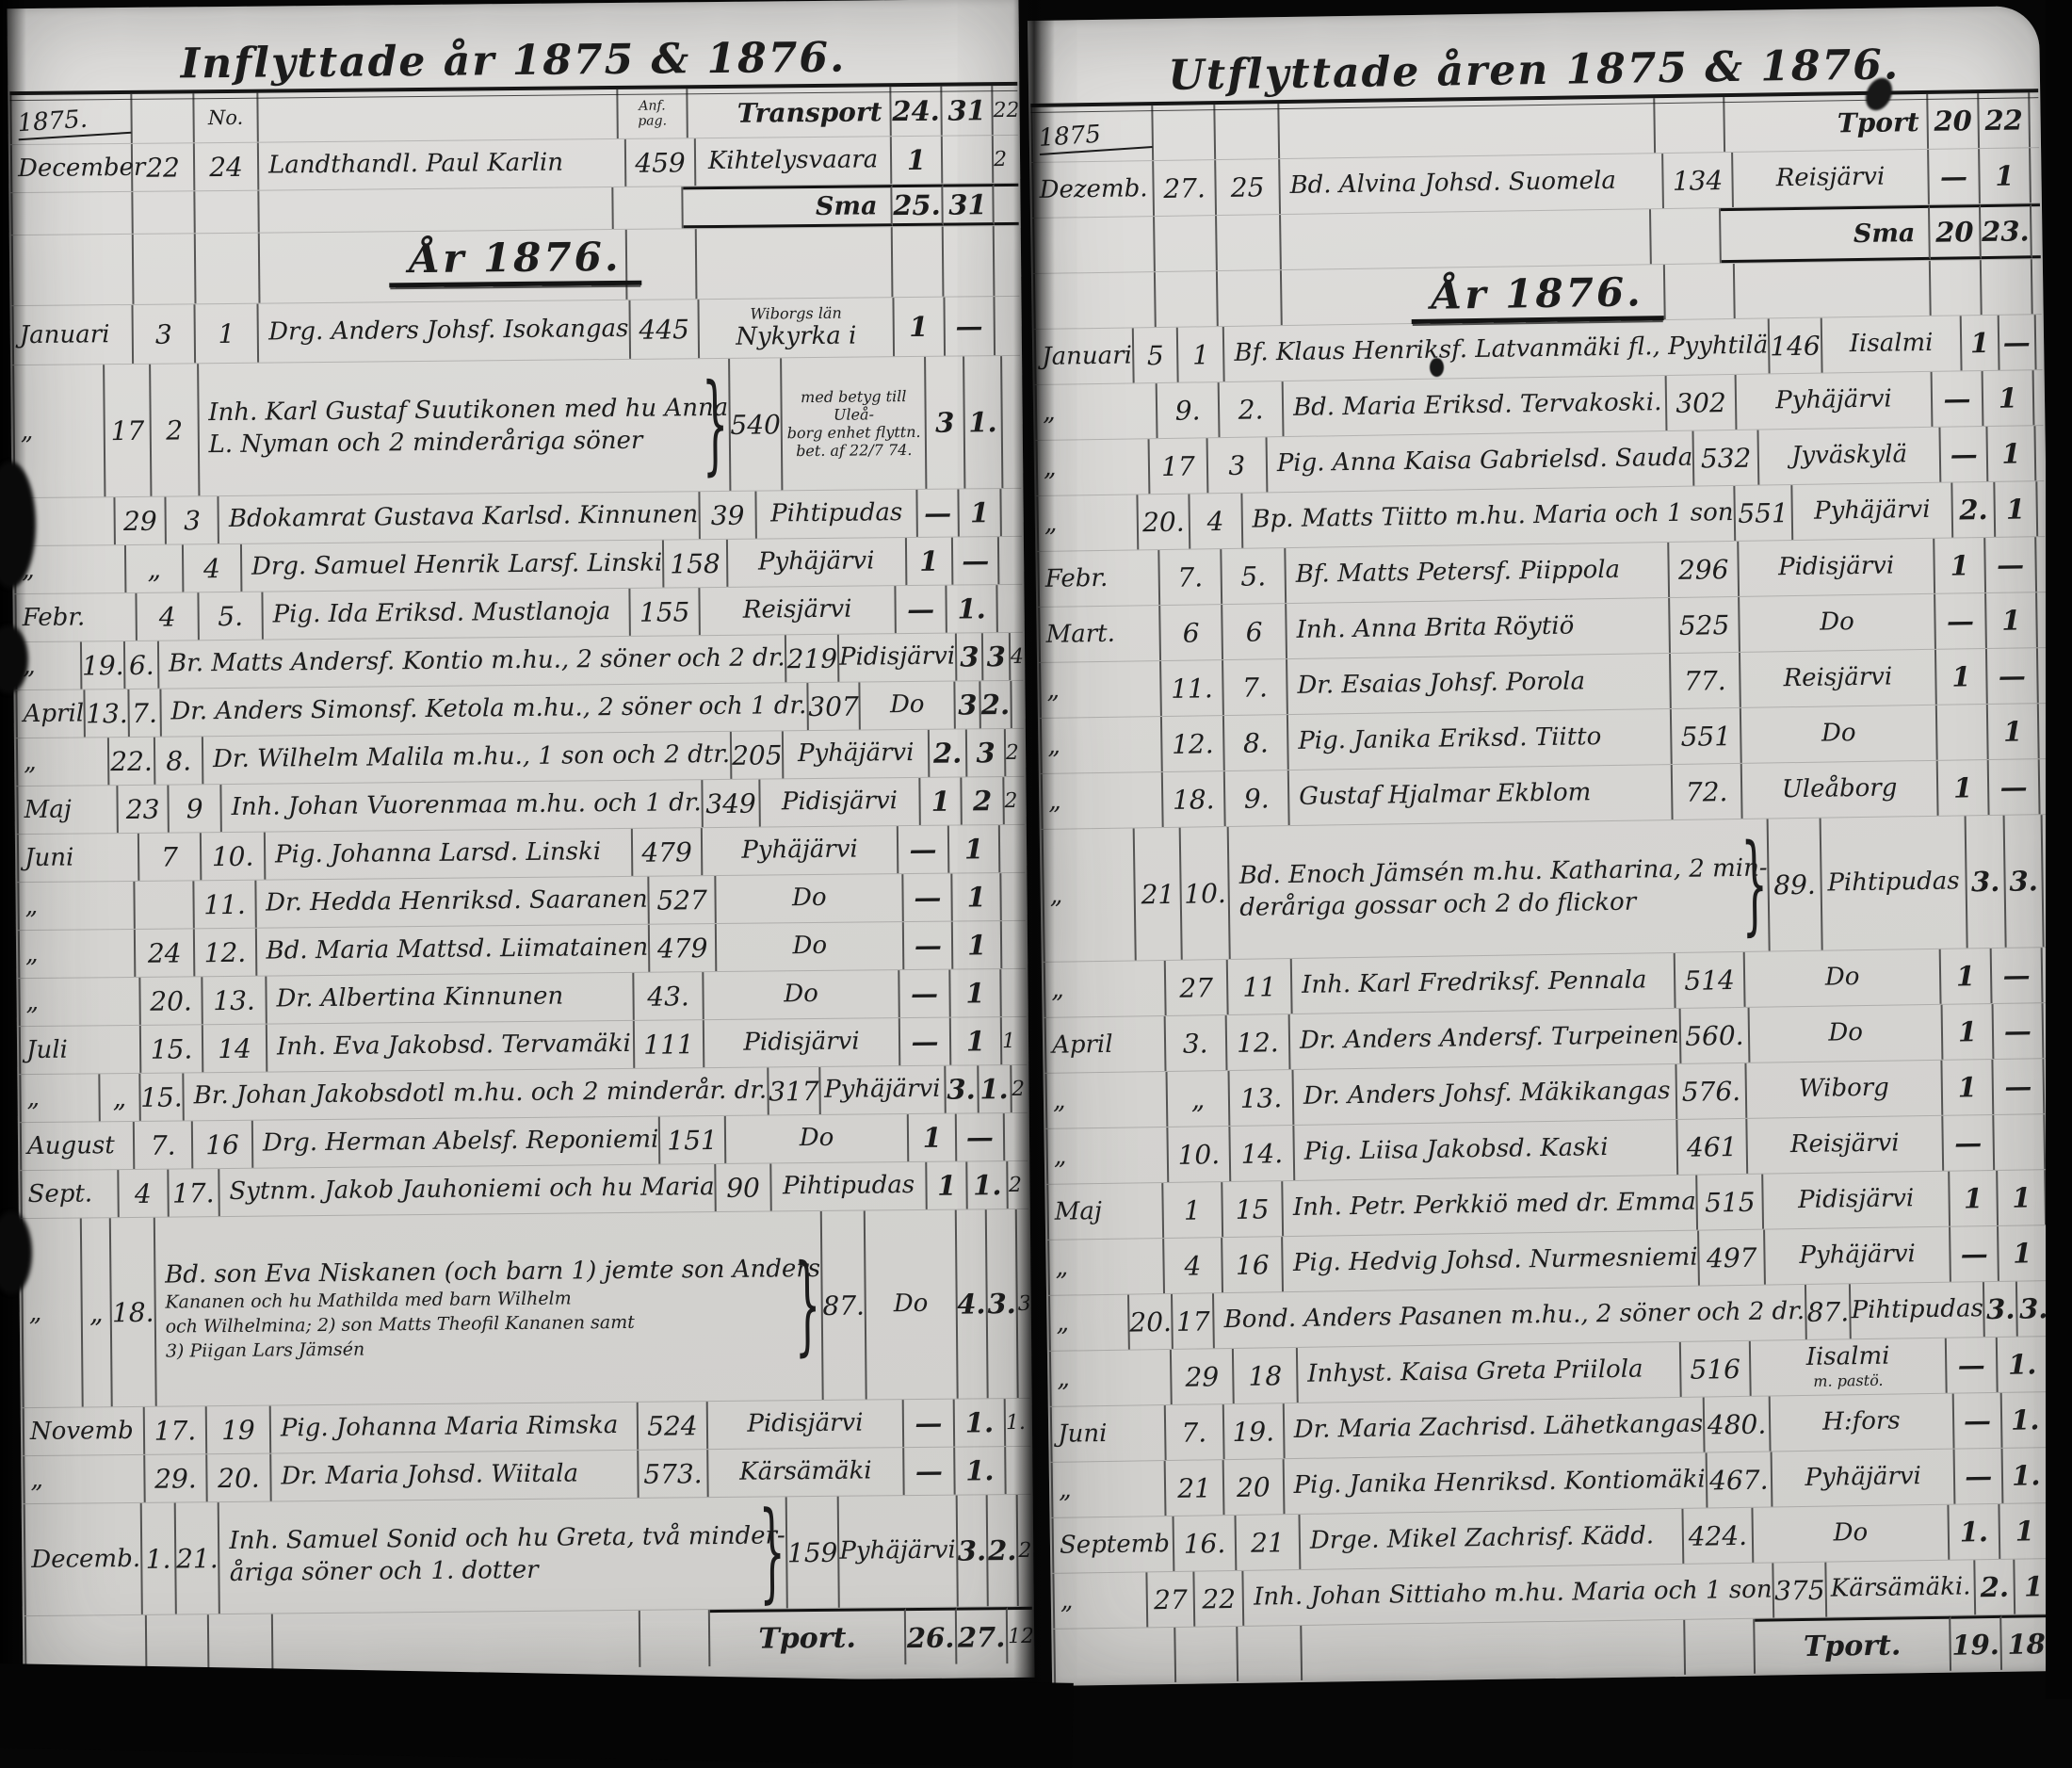  What do you see at coordinates (1151, 1321) in the screenshot?
I see `cell-day: 20.` at bounding box center [1151, 1321].